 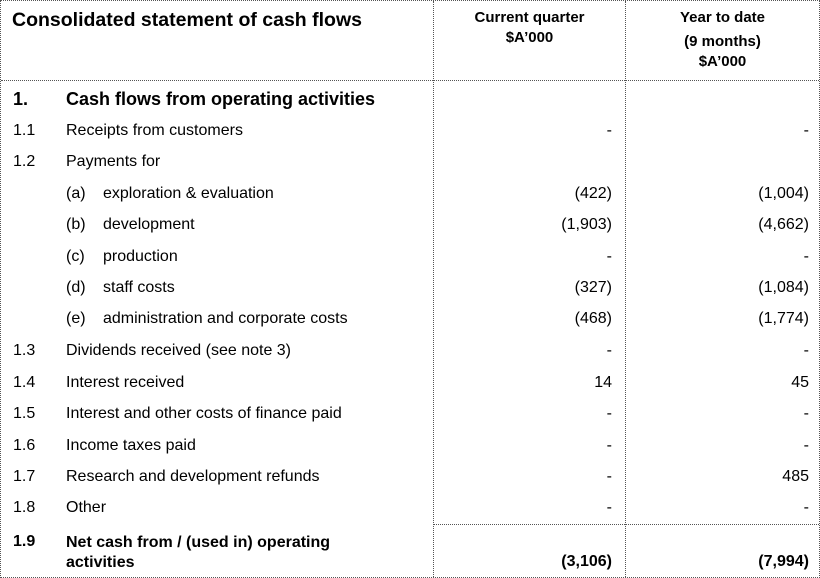 I want to click on table-row: (d) staff costs (327) (1,084), so click(x=410, y=289).